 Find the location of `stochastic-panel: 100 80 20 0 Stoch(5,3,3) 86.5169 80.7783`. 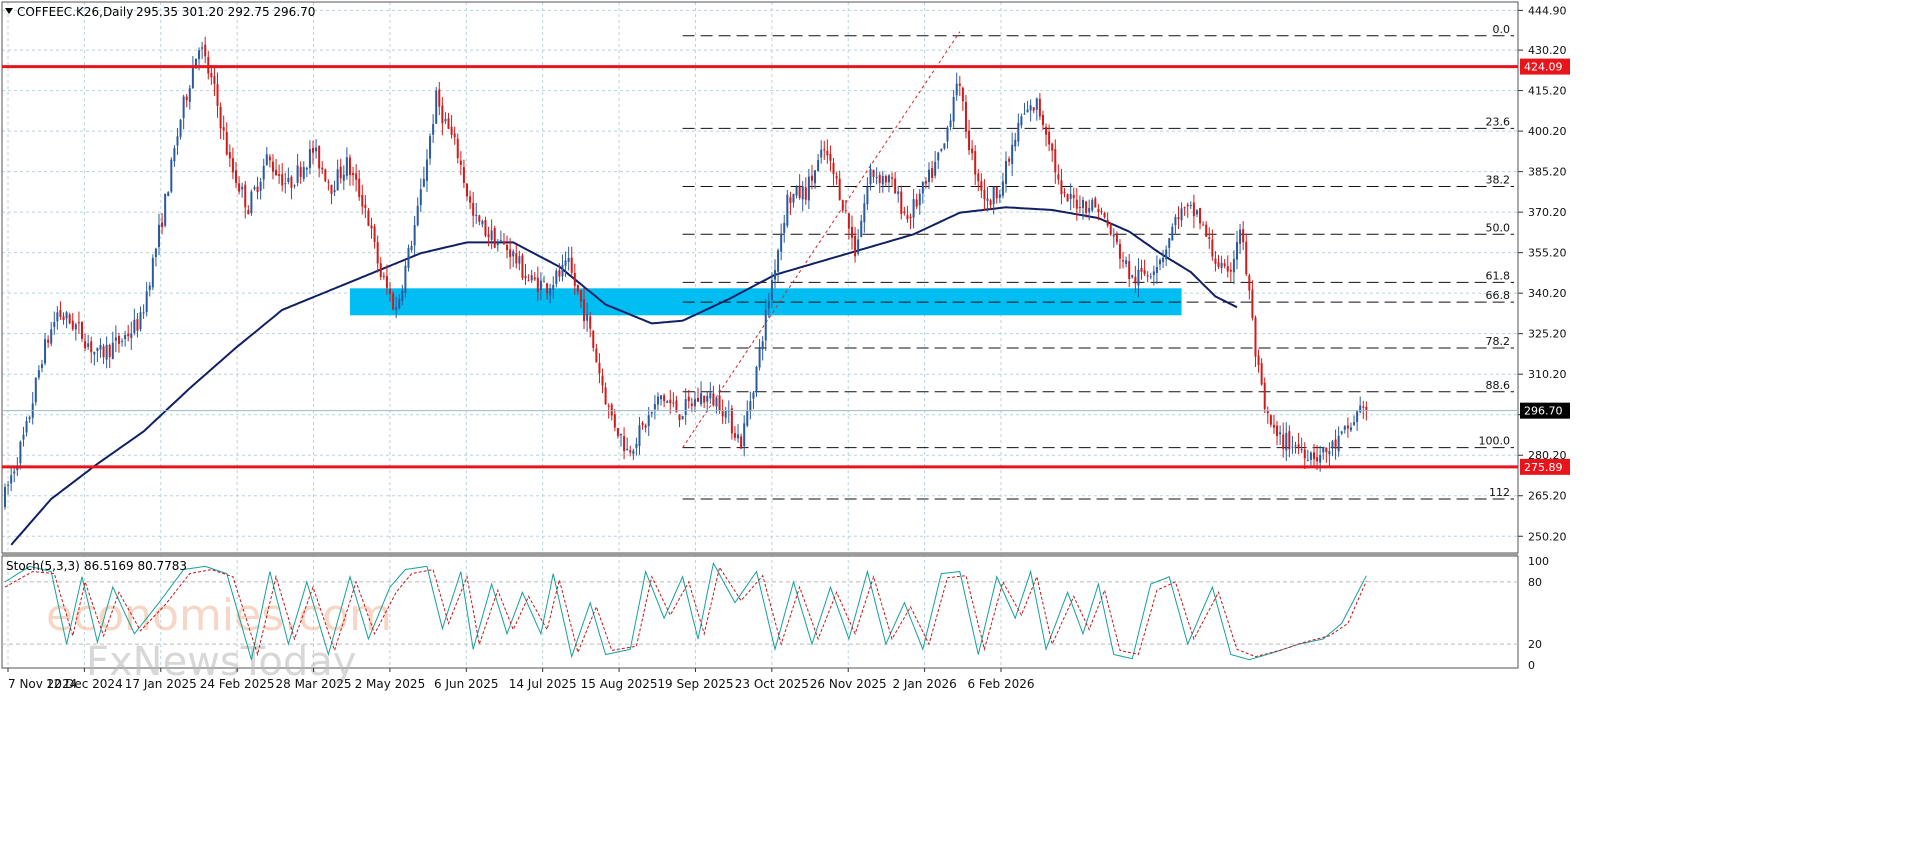

stochastic-panel: 100 80 20 0 Stoch(5,3,3) 86.5169 80.7783 is located at coordinates (775, 613).